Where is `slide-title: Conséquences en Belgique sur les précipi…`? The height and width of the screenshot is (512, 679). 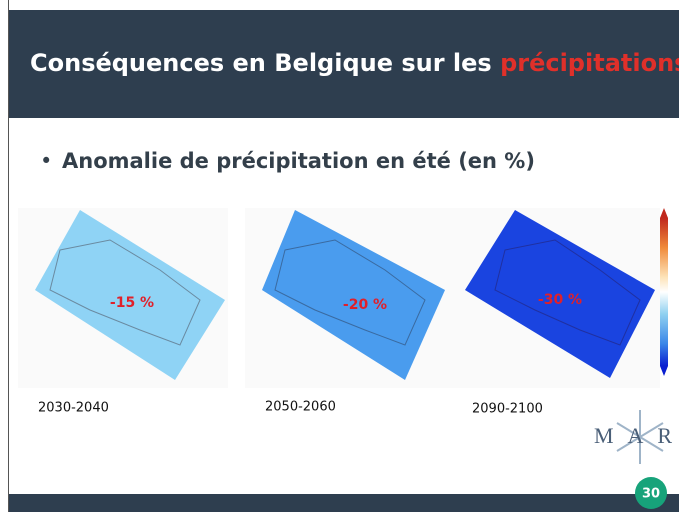
slide-title: Conséquences en Belgique sur les précipi… is located at coordinates (354, 63).